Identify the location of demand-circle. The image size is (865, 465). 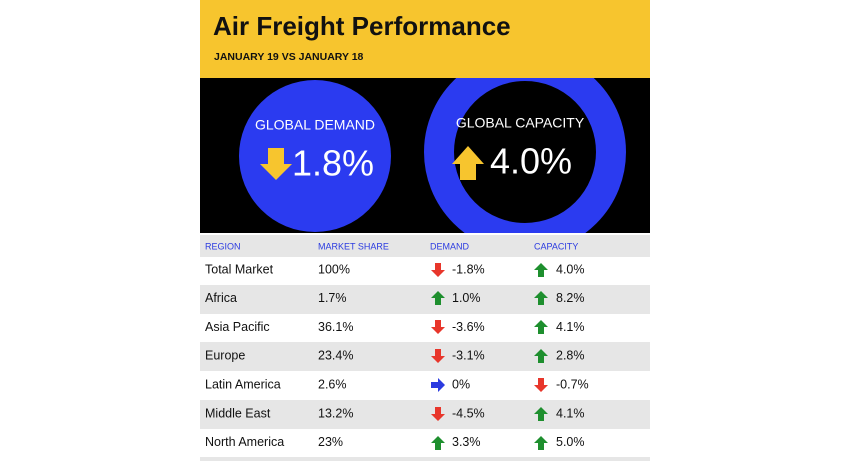
(315, 156).